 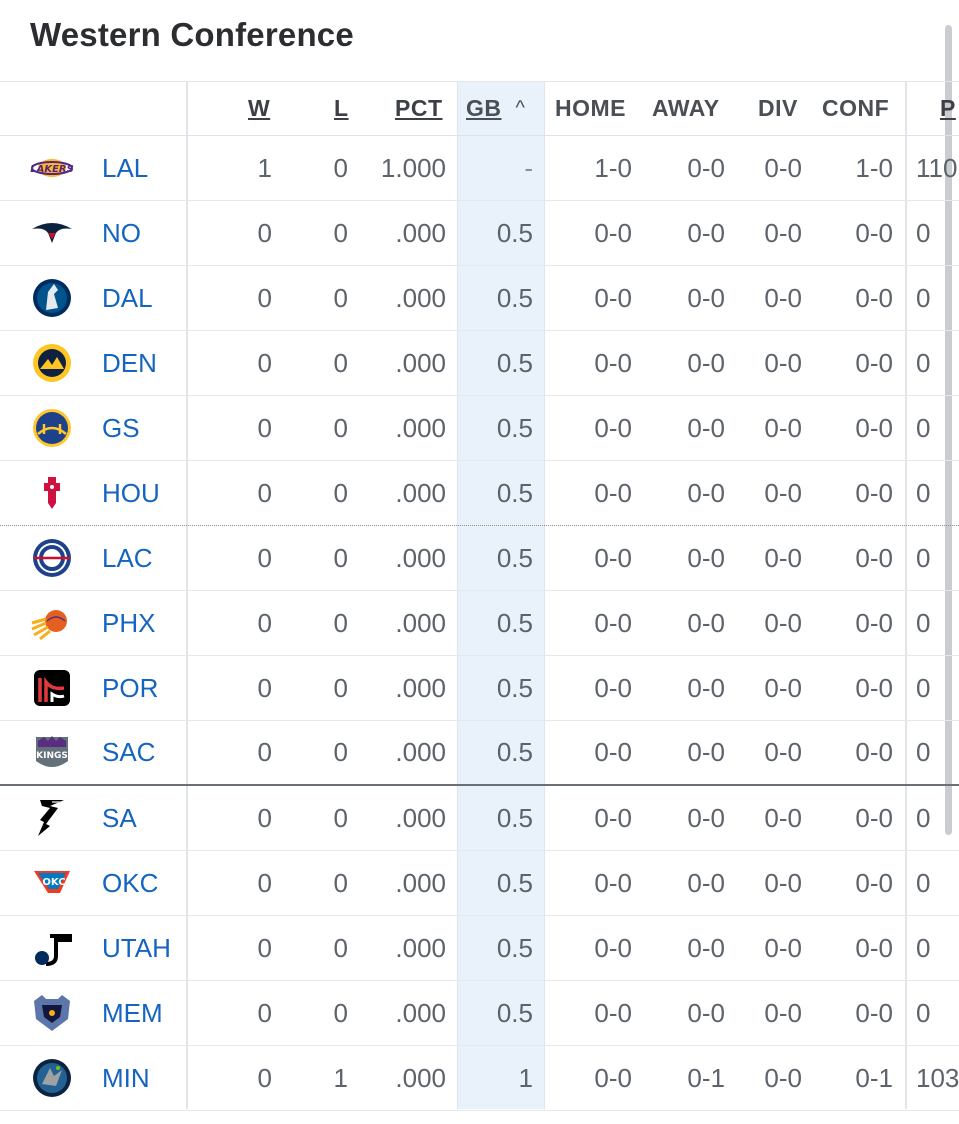 What do you see at coordinates (479, 298) in the screenshot?
I see `team-row-dal: DAL 0 0 .000 0.5 0-0 0-0 0-0 0-0 0` at bounding box center [479, 298].